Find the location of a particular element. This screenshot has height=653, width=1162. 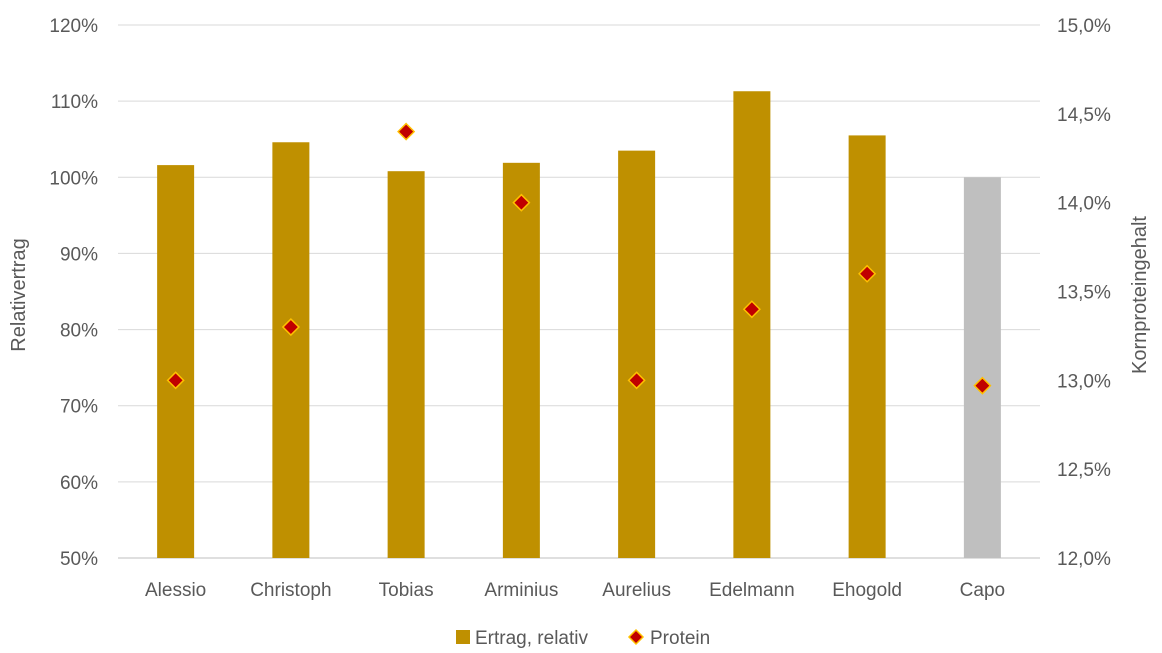

y-tick-label: 120% is located at coordinates (73, 26).